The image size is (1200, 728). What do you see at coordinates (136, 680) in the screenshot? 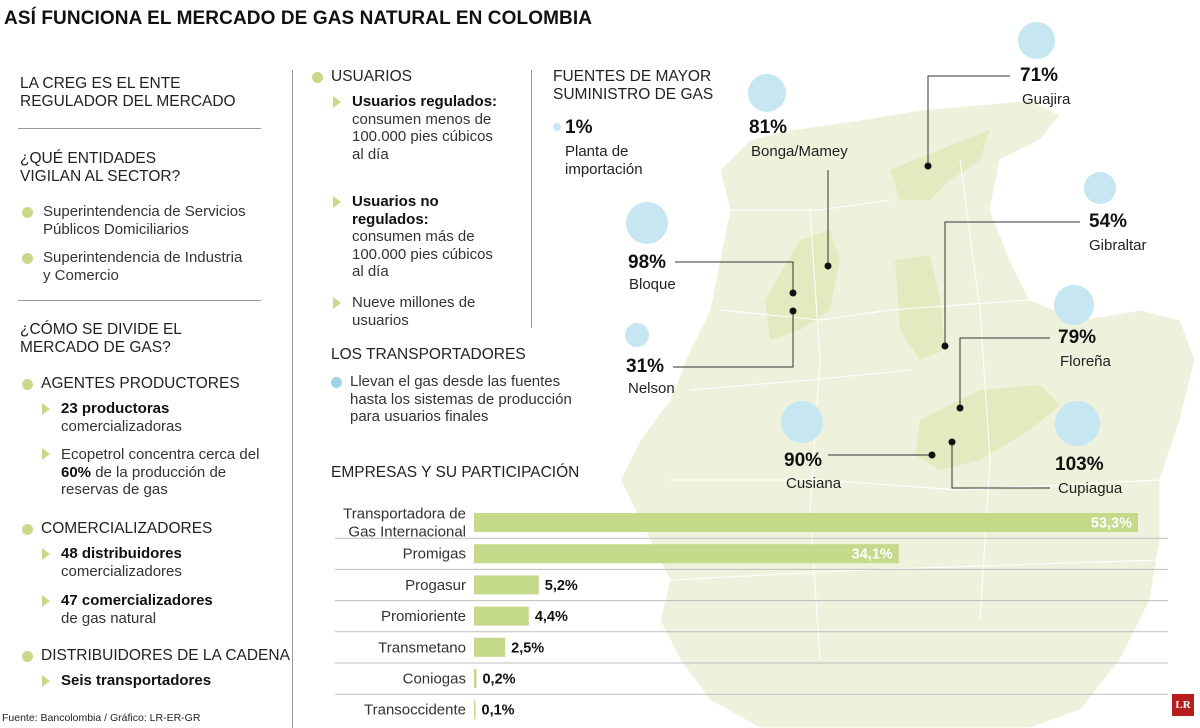
I see `distrib-item-1: Seis transportadores` at bounding box center [136, 680].